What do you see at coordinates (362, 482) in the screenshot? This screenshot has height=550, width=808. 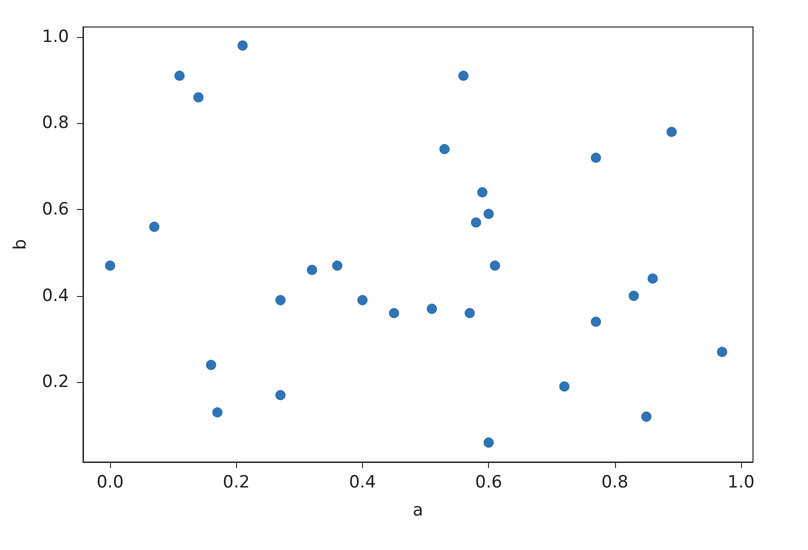 I see `x-tick-label: 0.4` at bounding box center [362, 482].